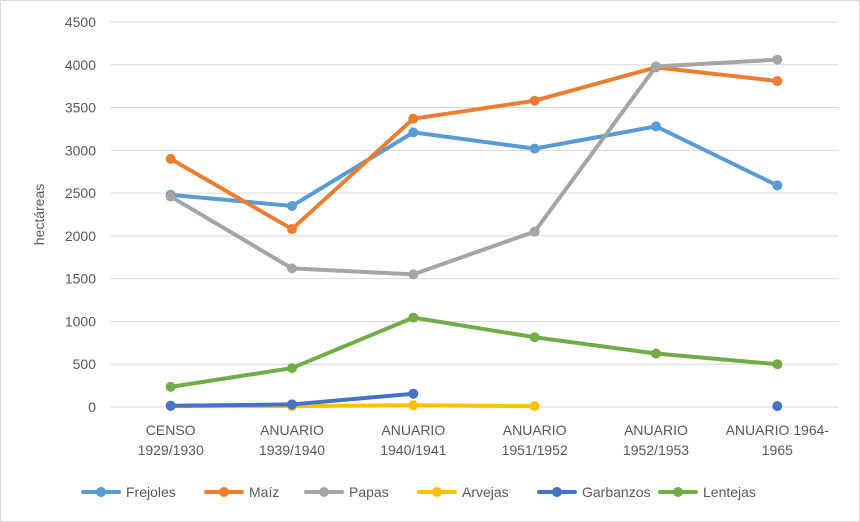 Image resolution: width=860 pixels, height=522 pixels. I want to click on legend-label-papas: Papas, so click(369, 492).